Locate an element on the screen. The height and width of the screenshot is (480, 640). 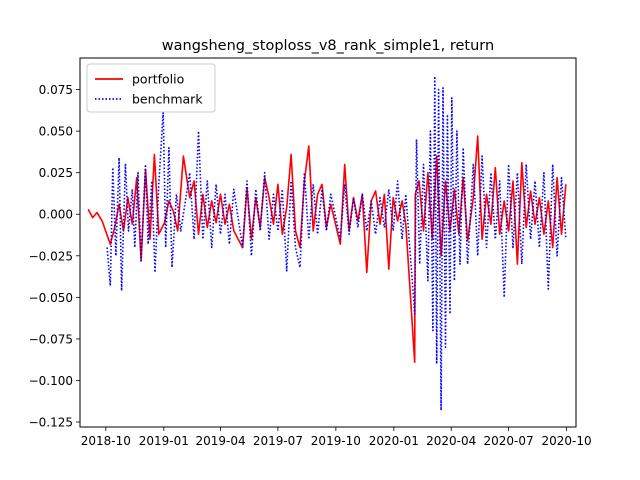
y-tick-label: 0.075 is located at coordinates (56, 90).